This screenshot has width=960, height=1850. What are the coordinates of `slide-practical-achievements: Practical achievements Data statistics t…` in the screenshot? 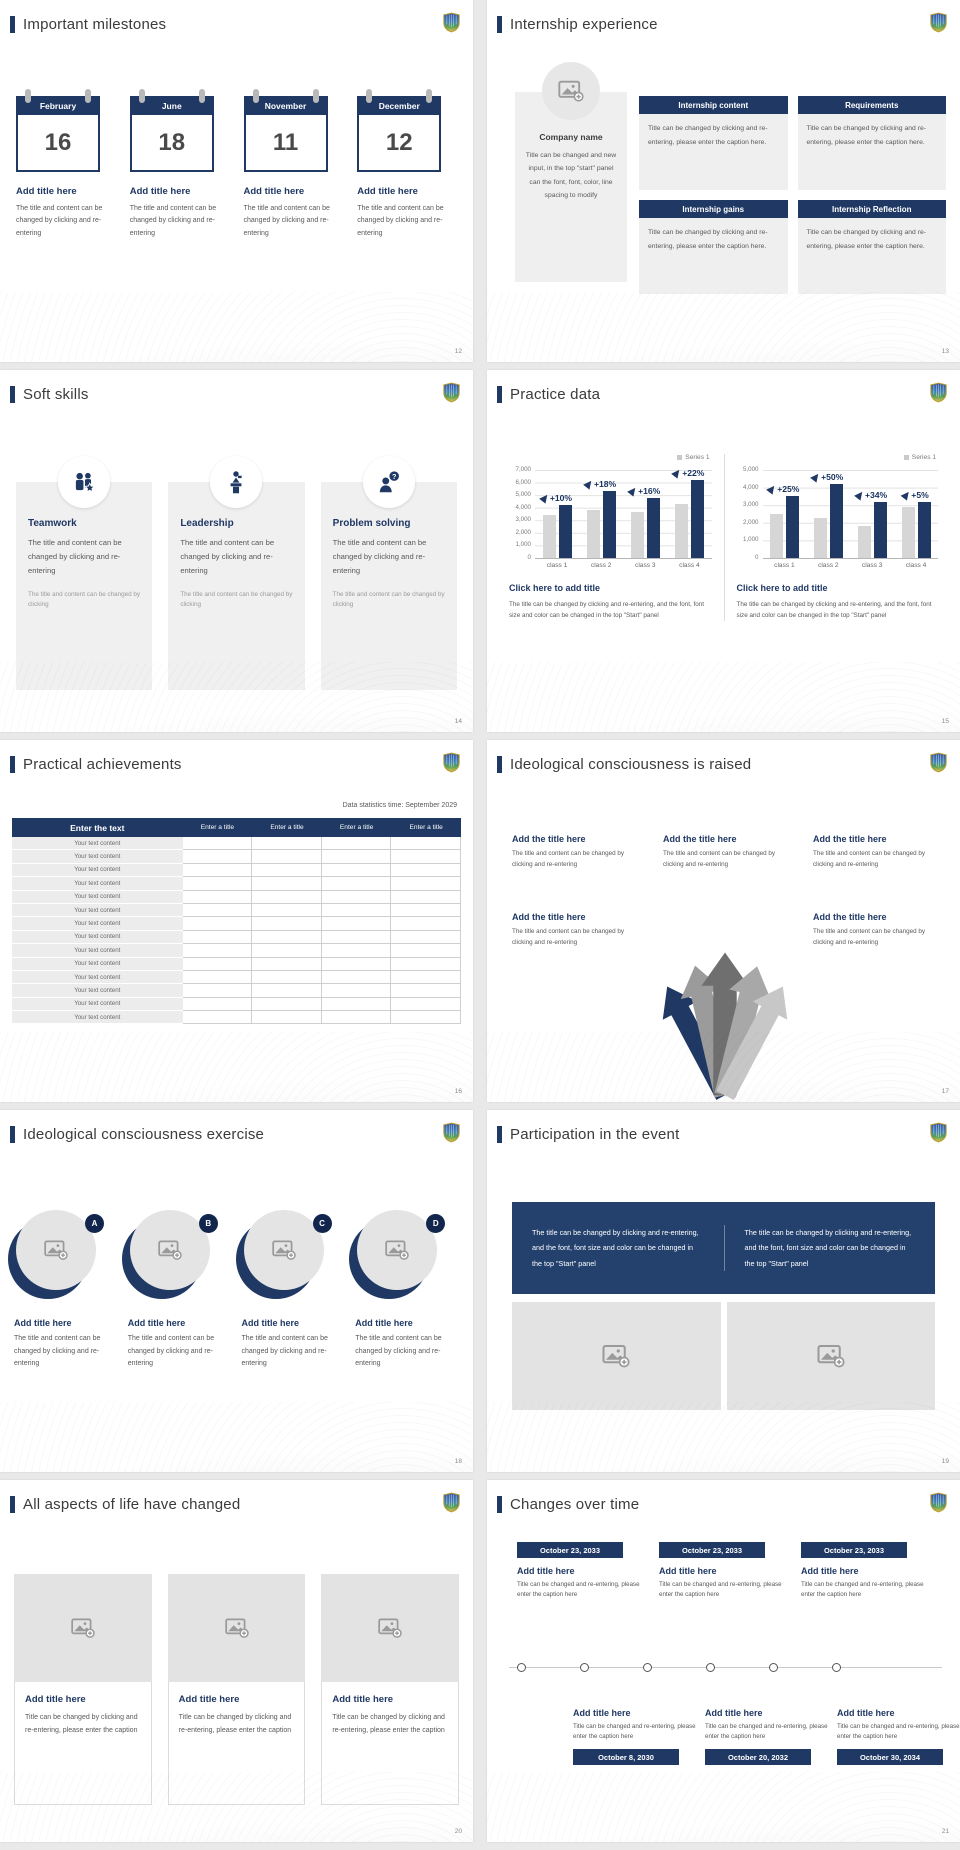 It's located at (236, 921).